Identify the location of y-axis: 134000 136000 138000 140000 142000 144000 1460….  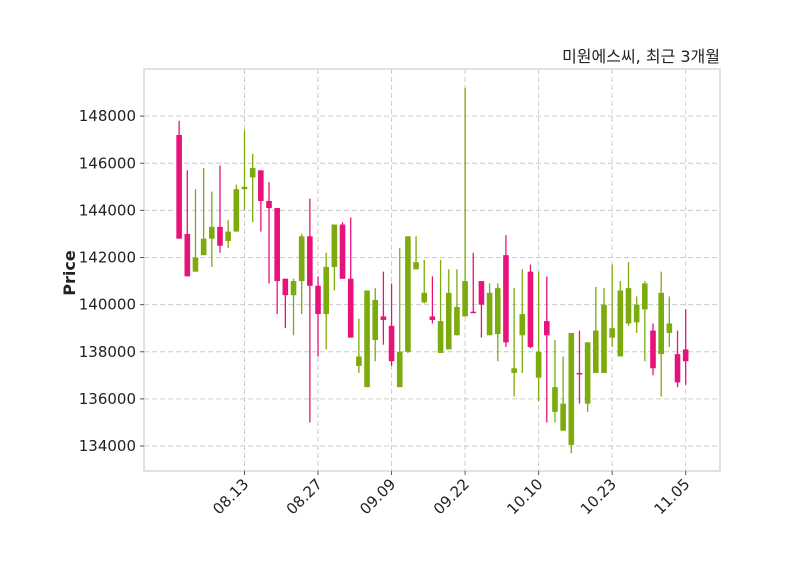
(111, 281).